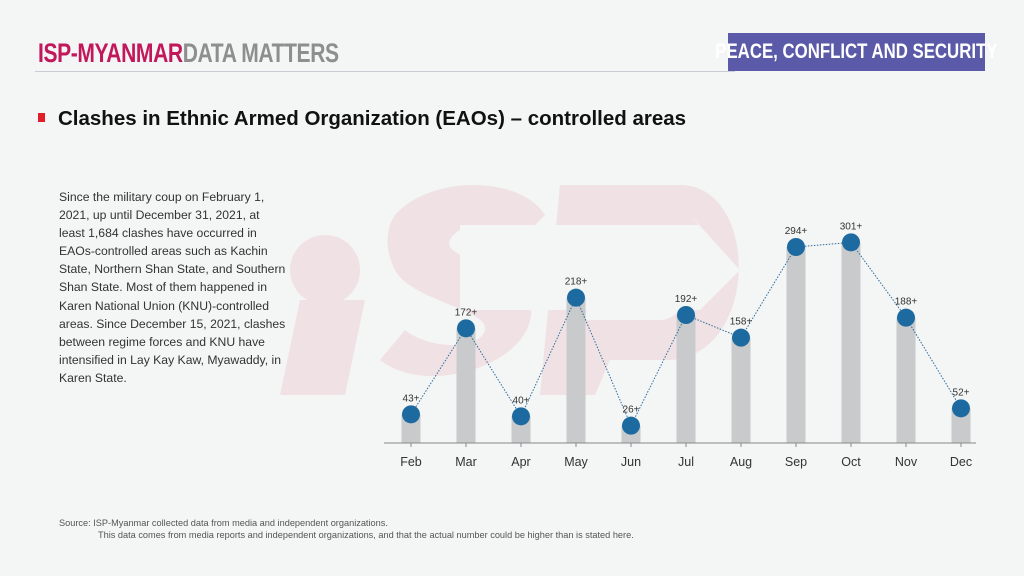  I want to click on data-label: 43+, so click(411, 398).